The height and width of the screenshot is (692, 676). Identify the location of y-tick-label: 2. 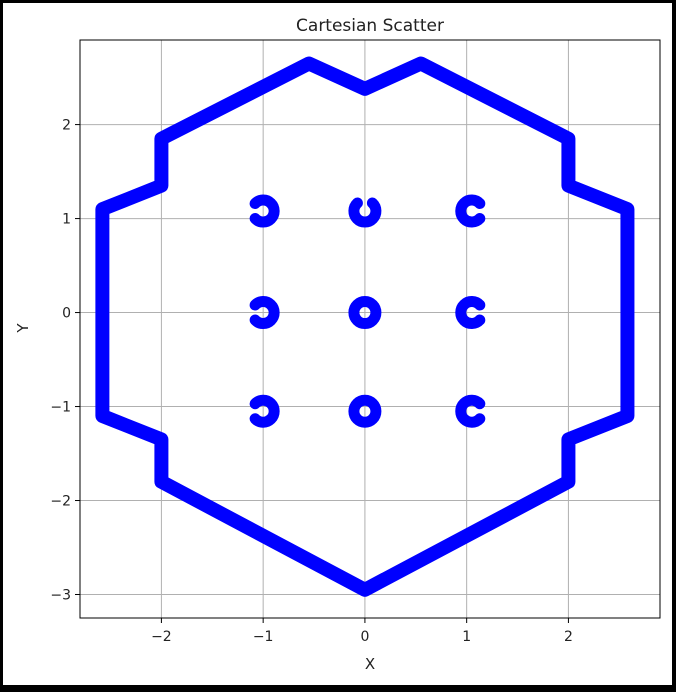
(66, 126).